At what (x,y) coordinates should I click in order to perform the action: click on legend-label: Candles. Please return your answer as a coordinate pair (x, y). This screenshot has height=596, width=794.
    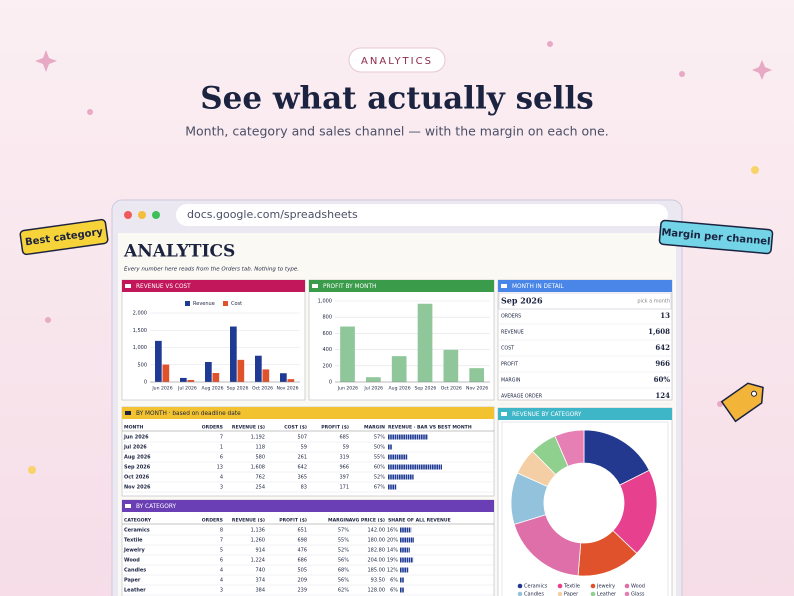
    Looking at the image, I should click on (534, 594).